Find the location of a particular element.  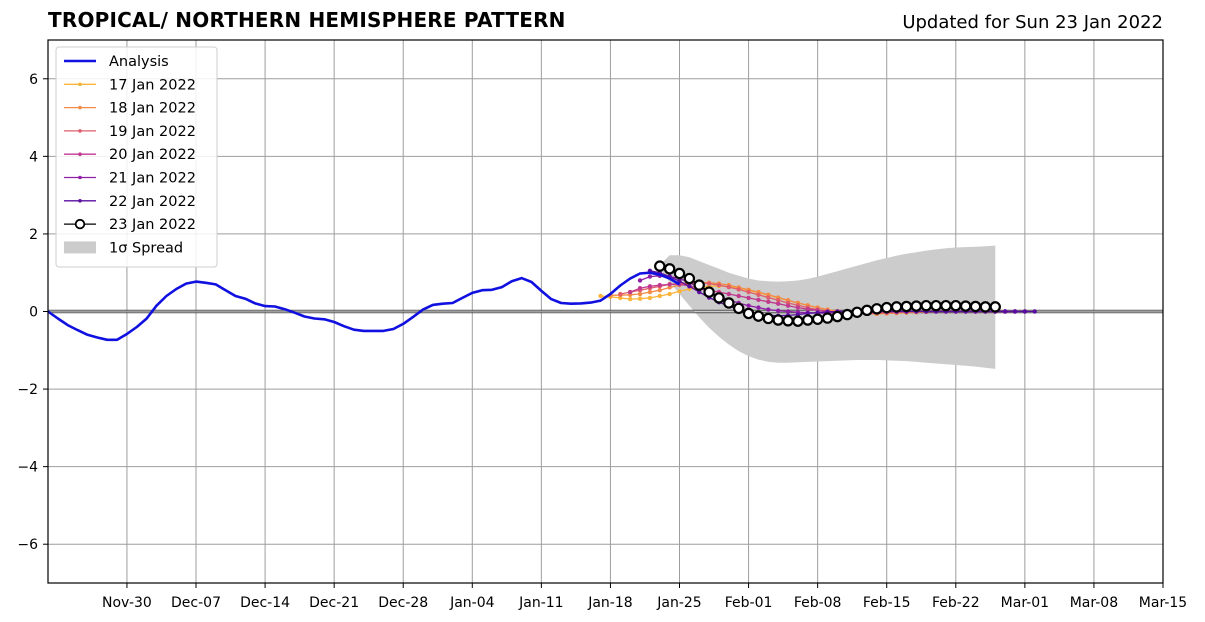

spread-band is located at coordinates (827, 307).